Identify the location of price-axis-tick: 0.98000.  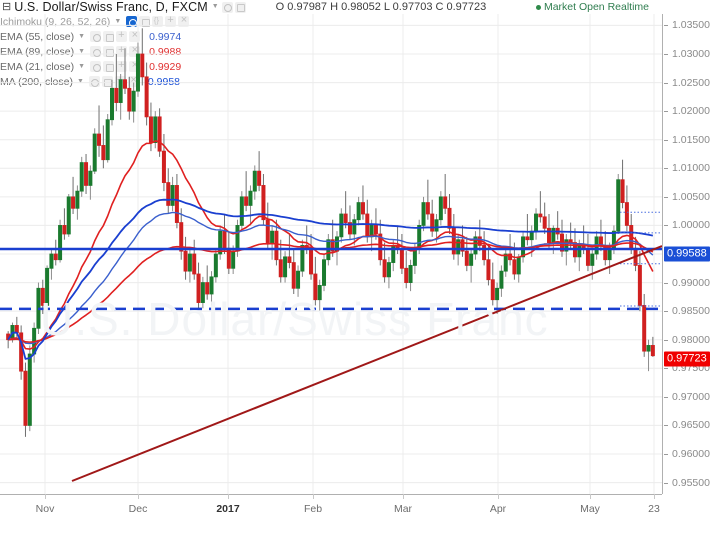
(687, 340).